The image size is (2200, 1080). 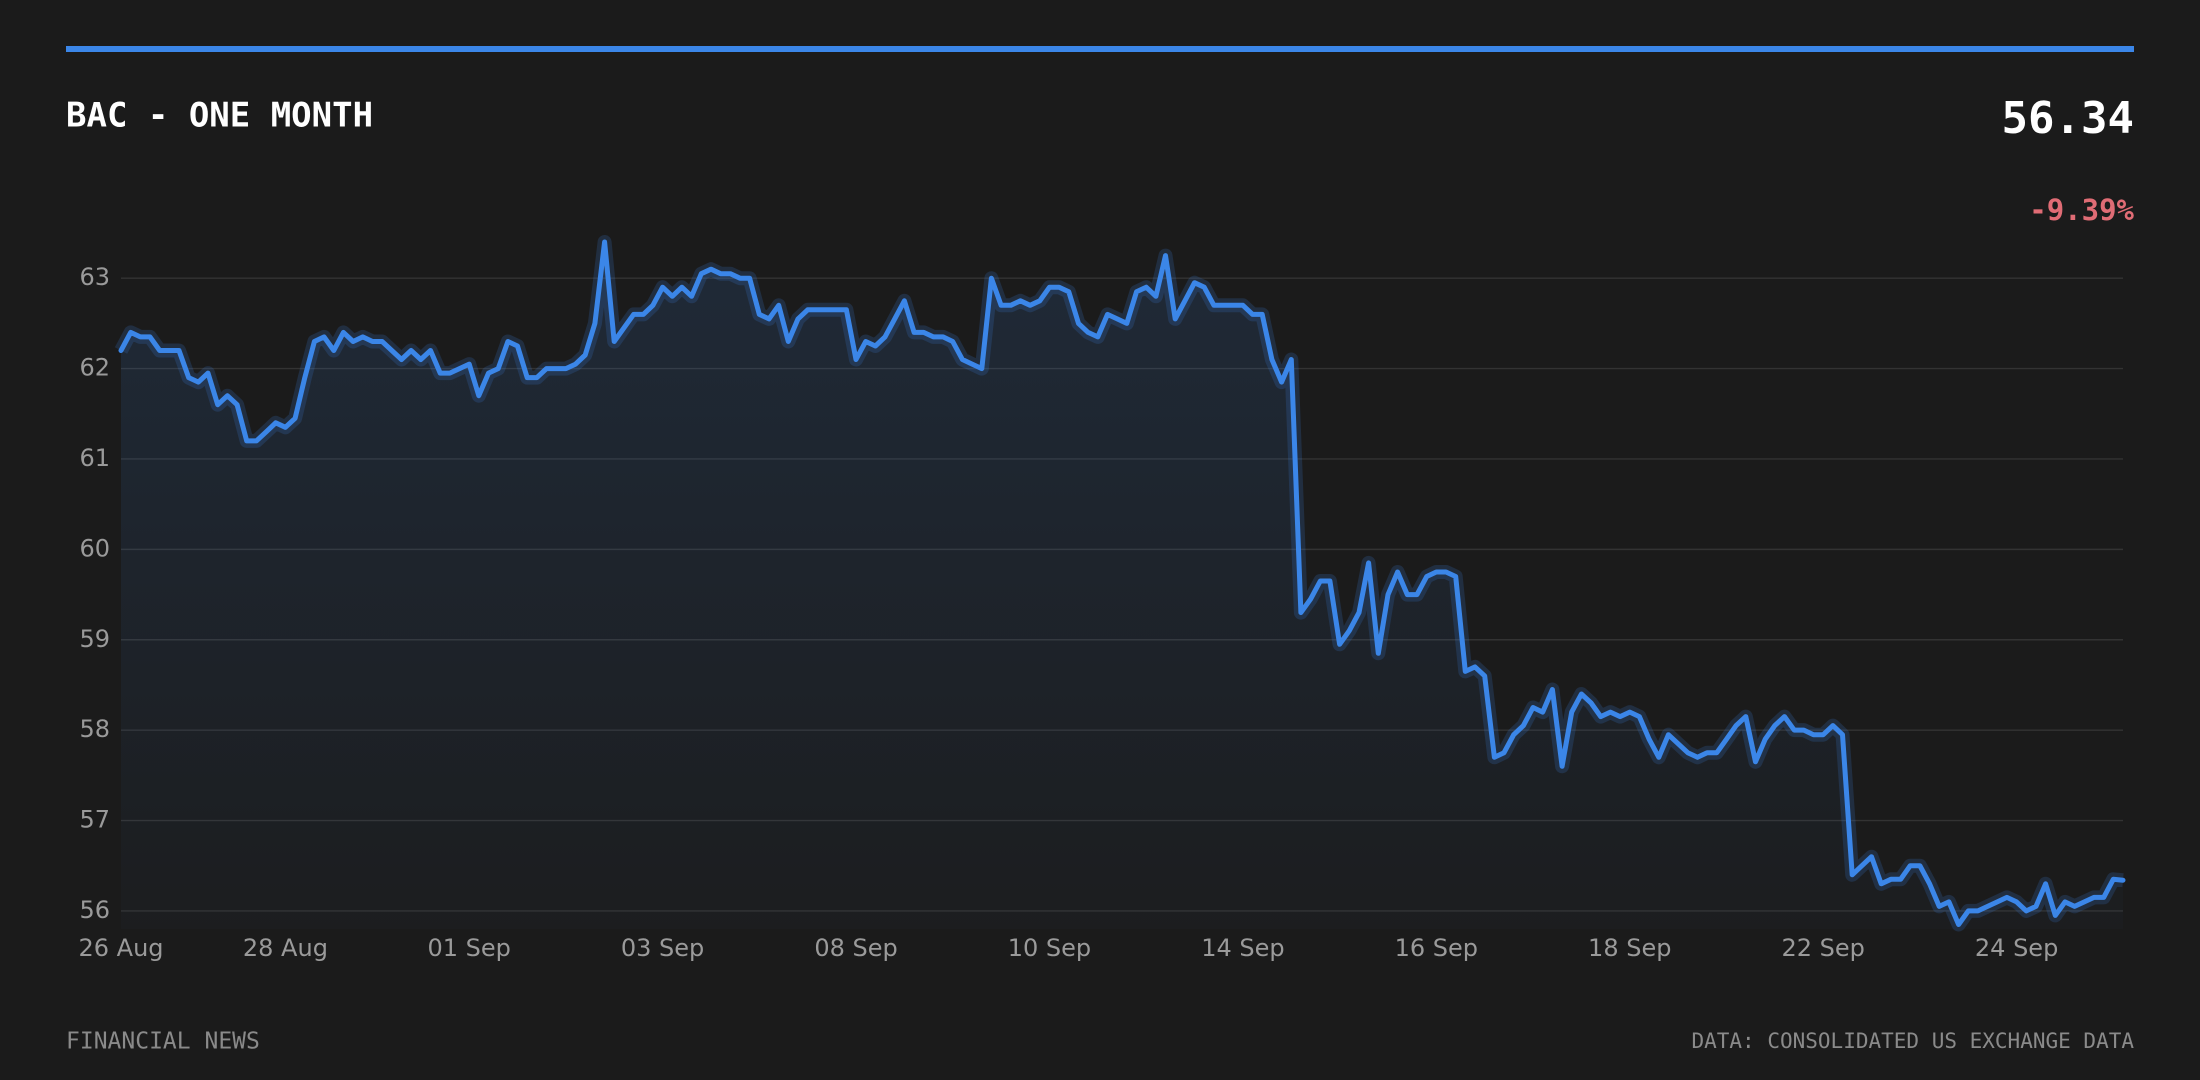 I want to click on y-tick-label: 58, so click(x=94, y=729).